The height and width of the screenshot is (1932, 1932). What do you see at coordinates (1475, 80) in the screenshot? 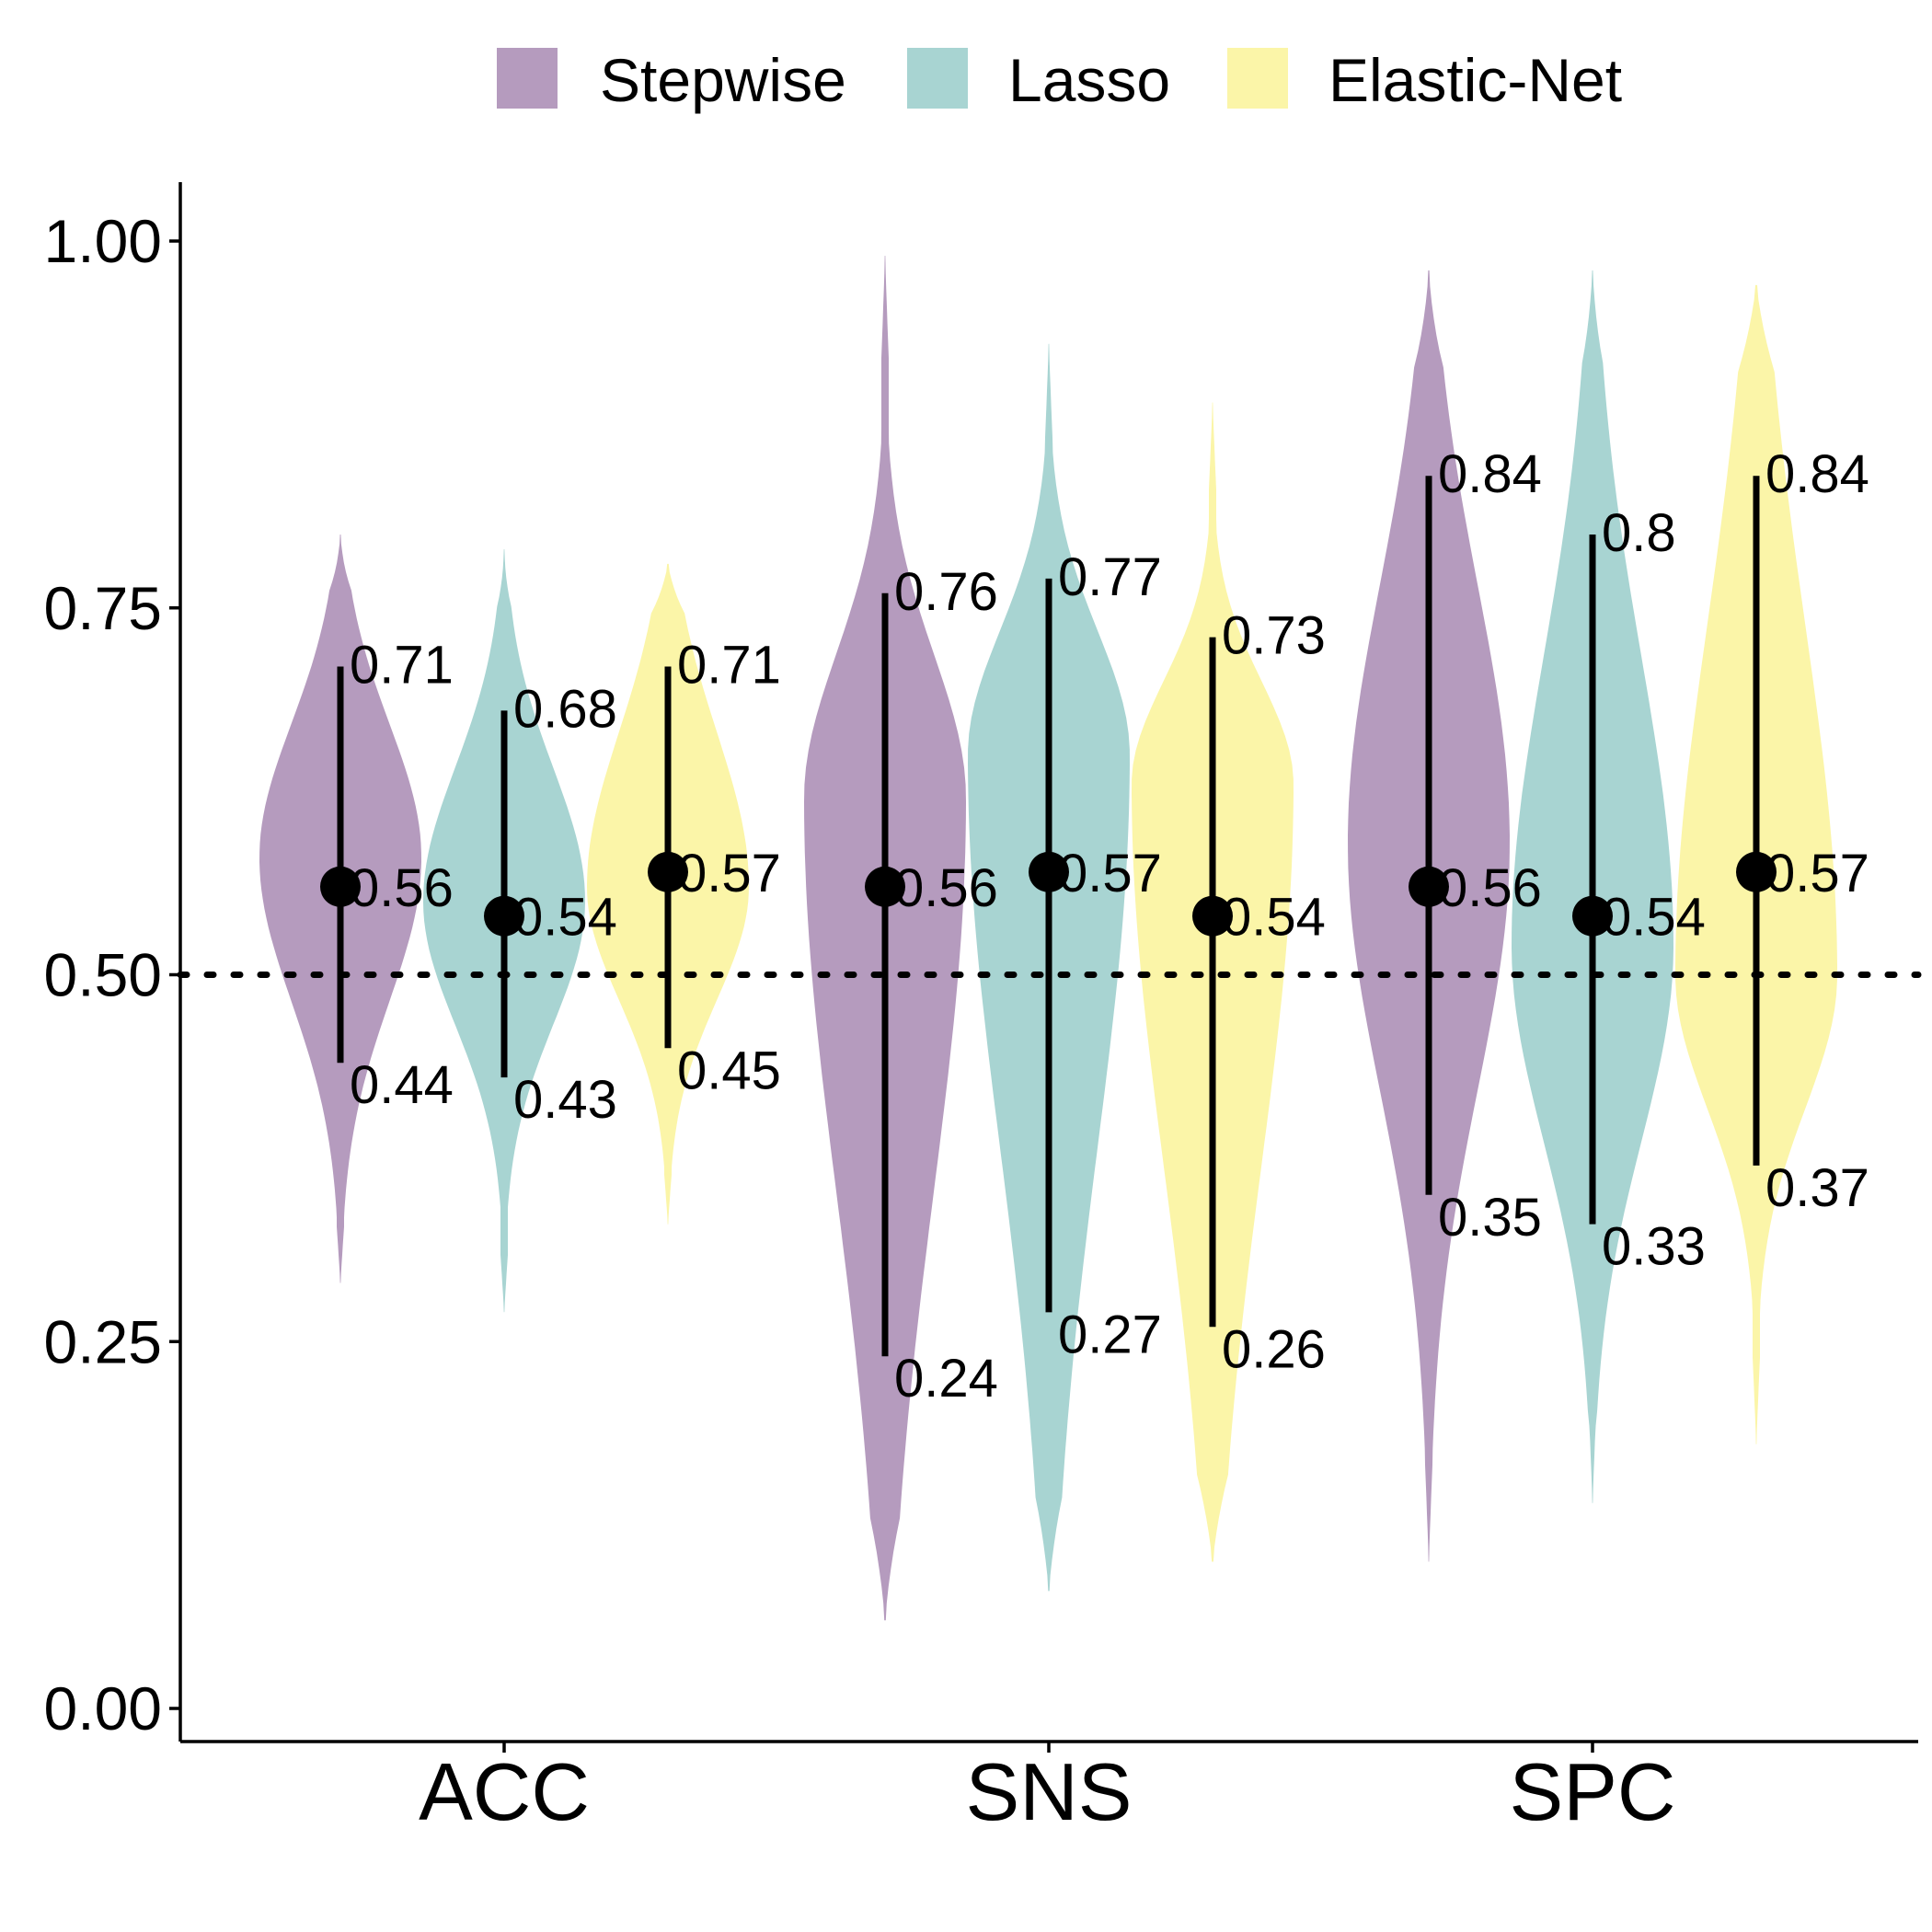
I see `legend-label-elastic-net: Elastic-Net` at bounding box center [1475, 80].